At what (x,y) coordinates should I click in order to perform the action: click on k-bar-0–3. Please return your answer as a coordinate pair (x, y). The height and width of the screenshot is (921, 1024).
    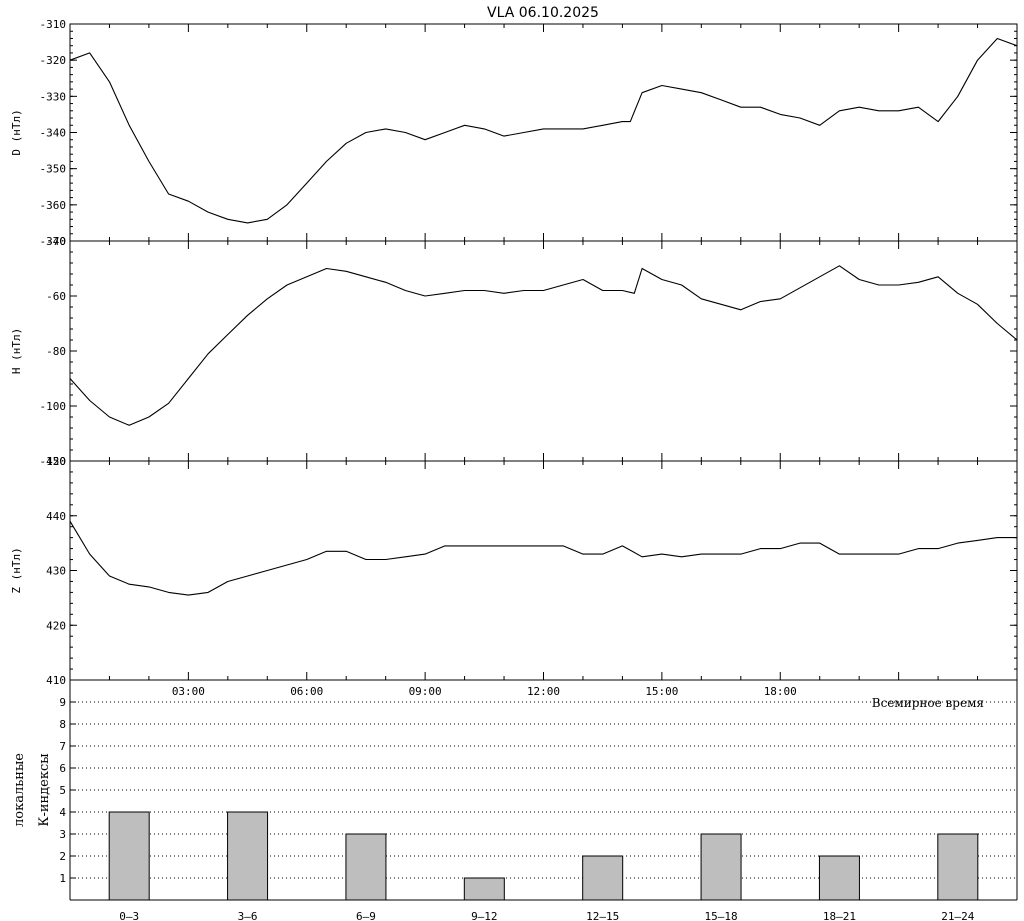
    Looking at the image, I should click on (129, 856).